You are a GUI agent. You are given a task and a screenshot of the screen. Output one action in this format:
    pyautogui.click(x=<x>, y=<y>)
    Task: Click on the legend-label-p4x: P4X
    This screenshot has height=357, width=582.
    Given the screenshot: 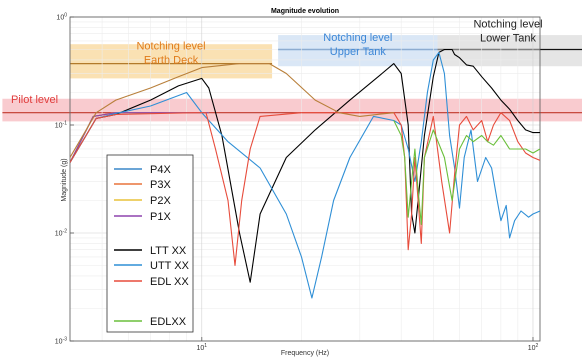 What is the action you would take?
    pyautogui.click(x=160, y=170)
    